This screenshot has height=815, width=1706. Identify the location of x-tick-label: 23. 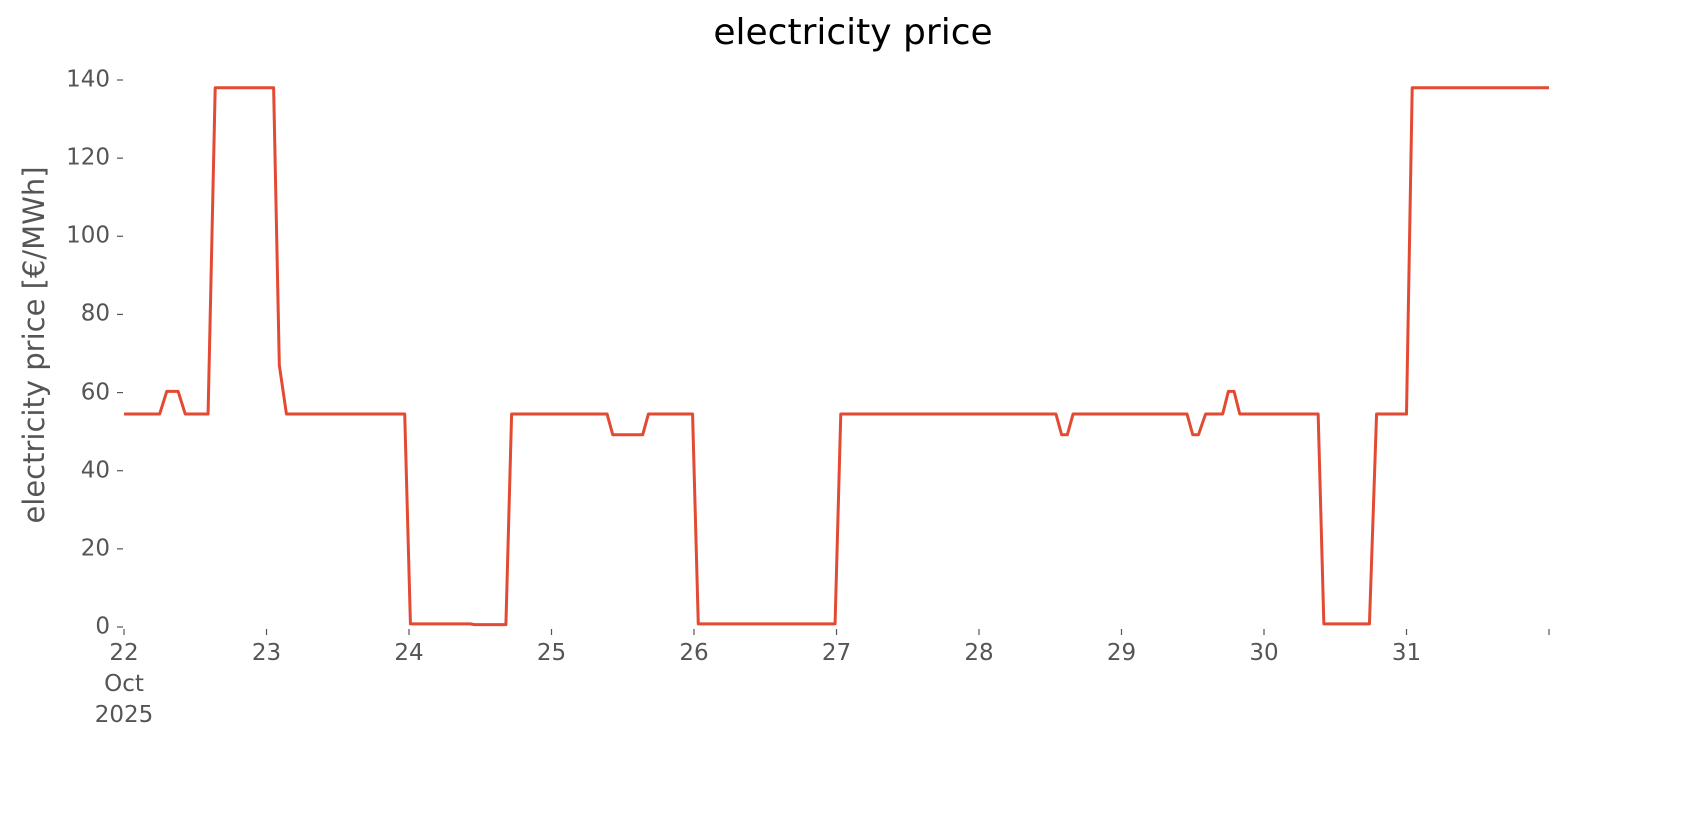
(266, 653).